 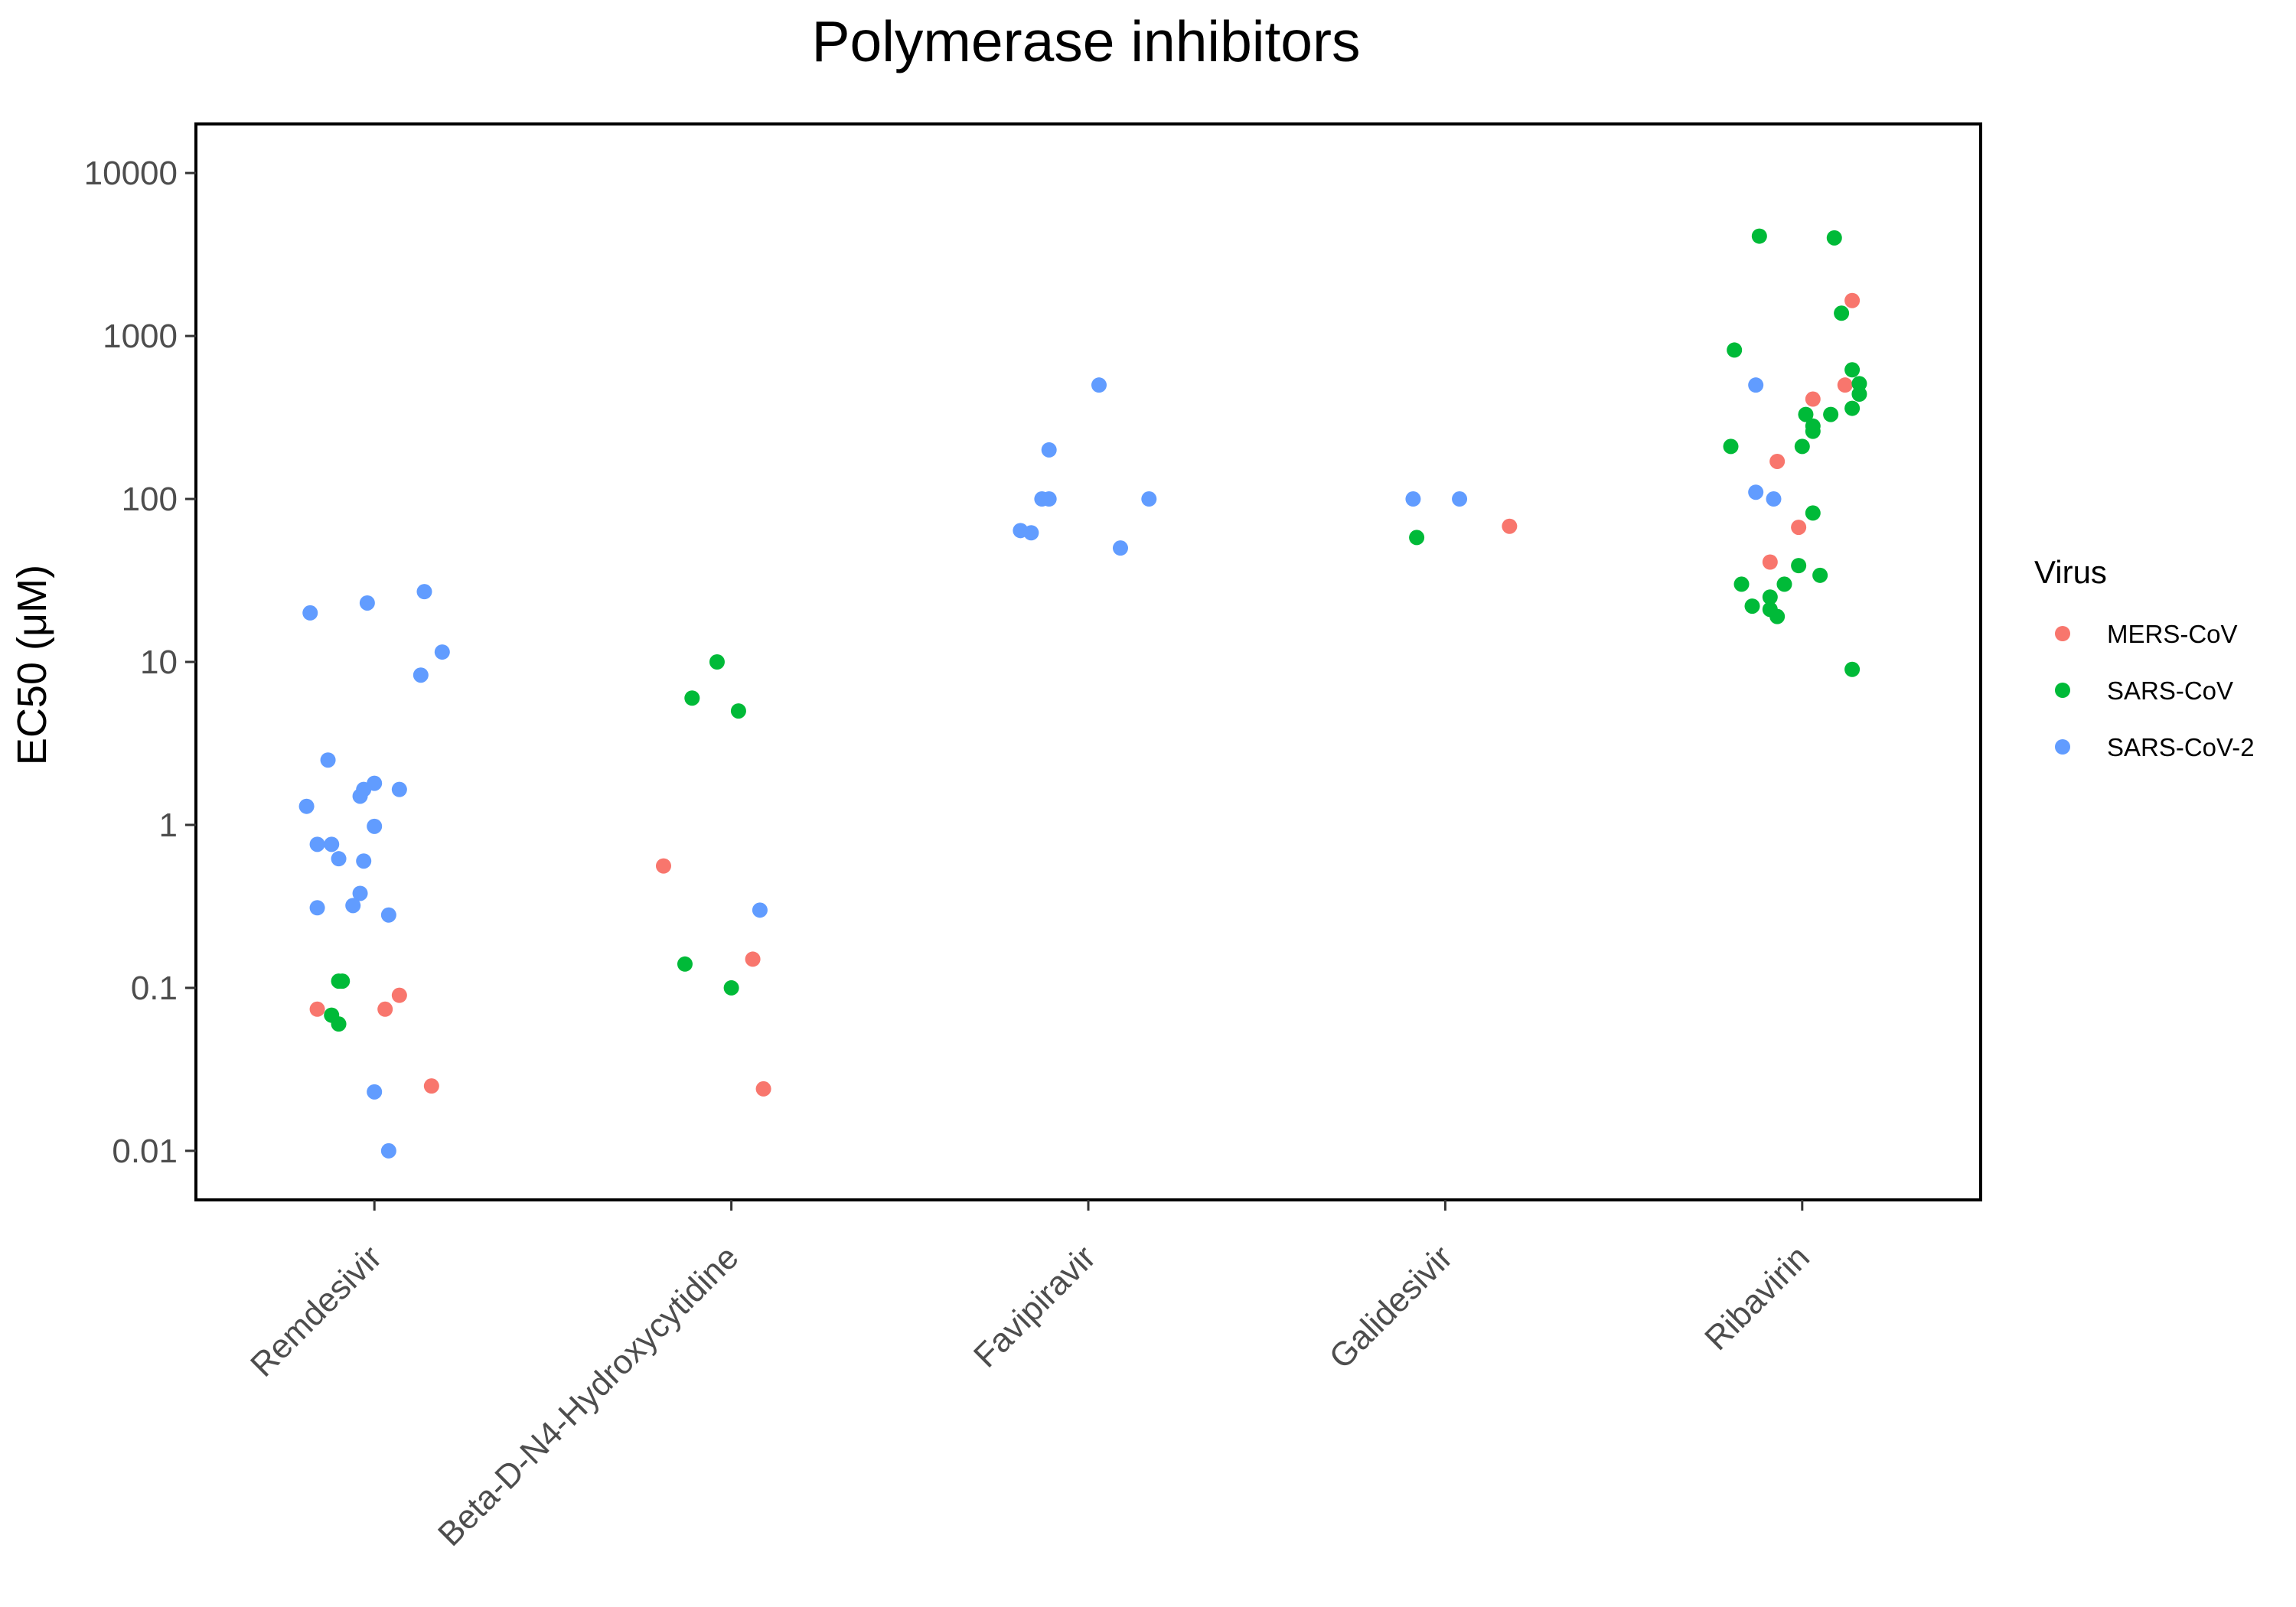 What do you see at coordinates (131, 173) in the screenshot?
I see `y-tick-label: 10000` at bounding box center [131, 173].